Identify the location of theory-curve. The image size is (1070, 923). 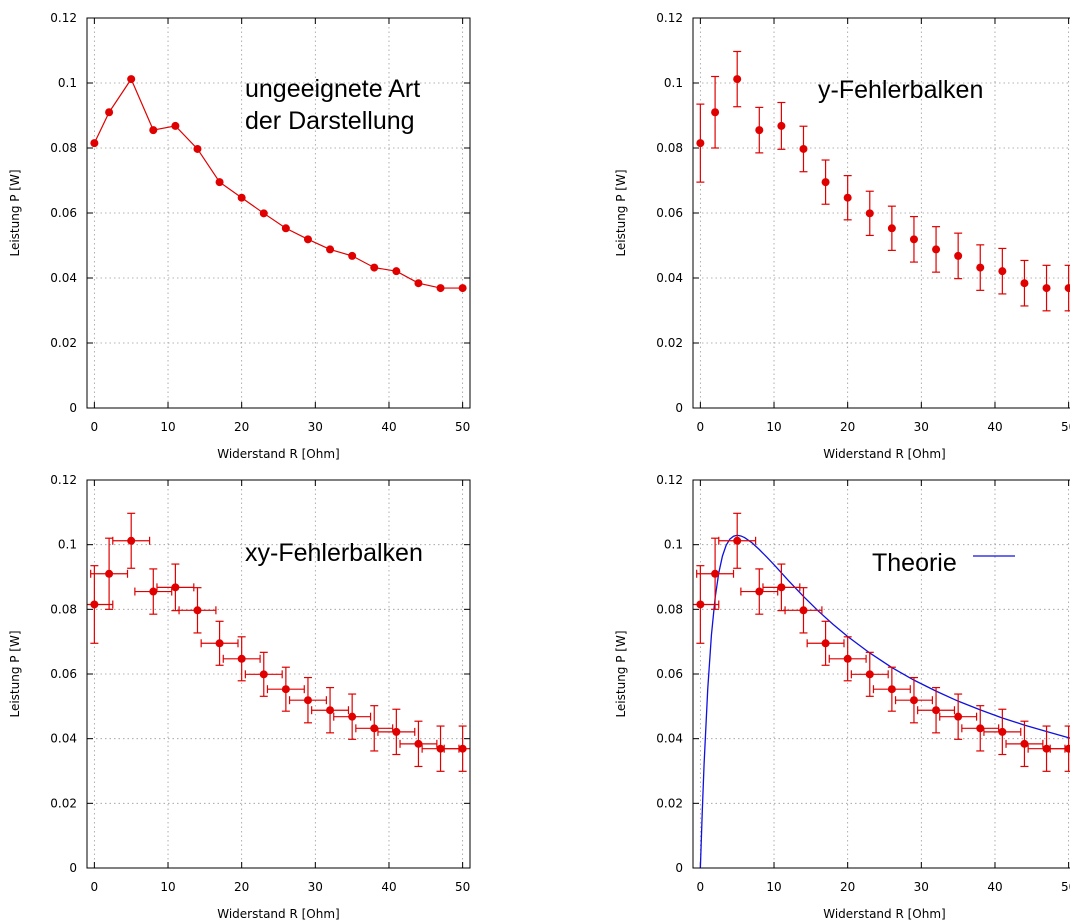
(884, 701).